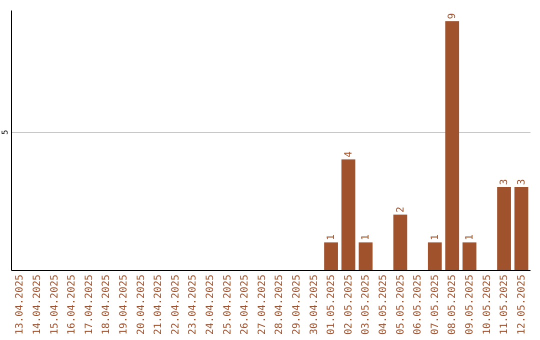 The height and width of the screenshot is (340, 540). I want to click on x-tick-label: 22.04.2025, so click(176, 304).